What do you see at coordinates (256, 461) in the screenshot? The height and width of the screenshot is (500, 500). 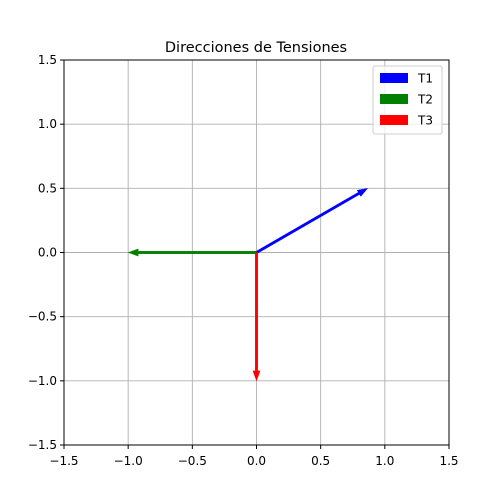 I see `x-tick-label: 0.0` at bounding box center [256, 461].